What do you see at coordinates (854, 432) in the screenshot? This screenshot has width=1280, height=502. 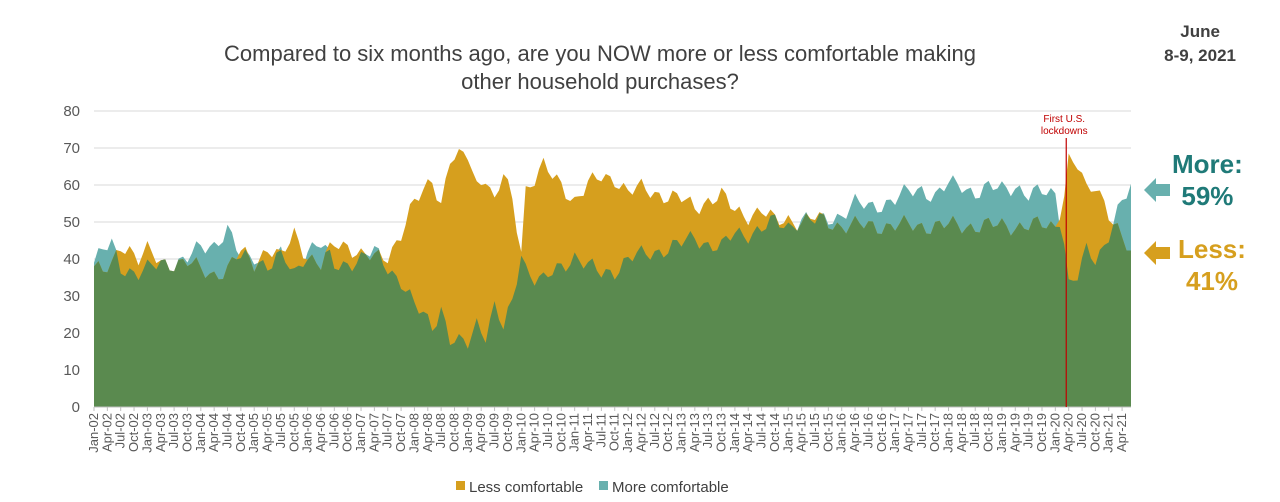 I see `x-tick-label: Apr-16` at bounding box center [854, 432].